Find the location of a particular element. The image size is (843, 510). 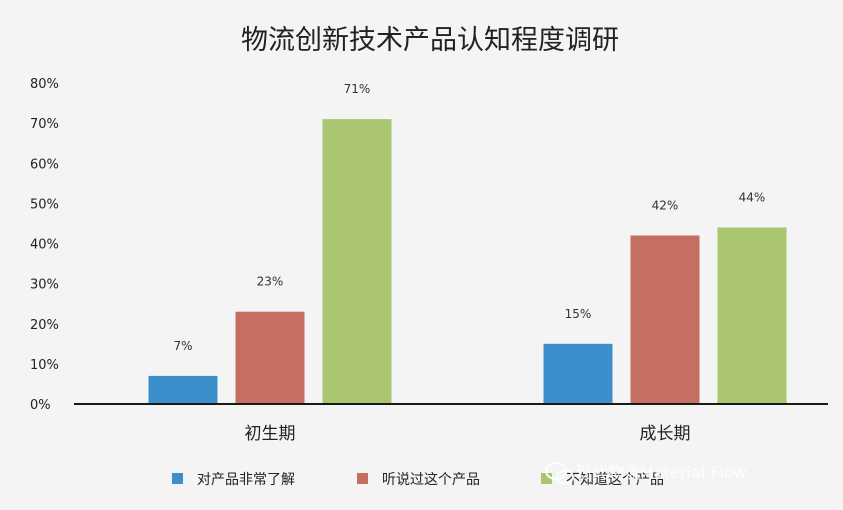

y-tick-label: 50% is located at coordinates (44, 204).